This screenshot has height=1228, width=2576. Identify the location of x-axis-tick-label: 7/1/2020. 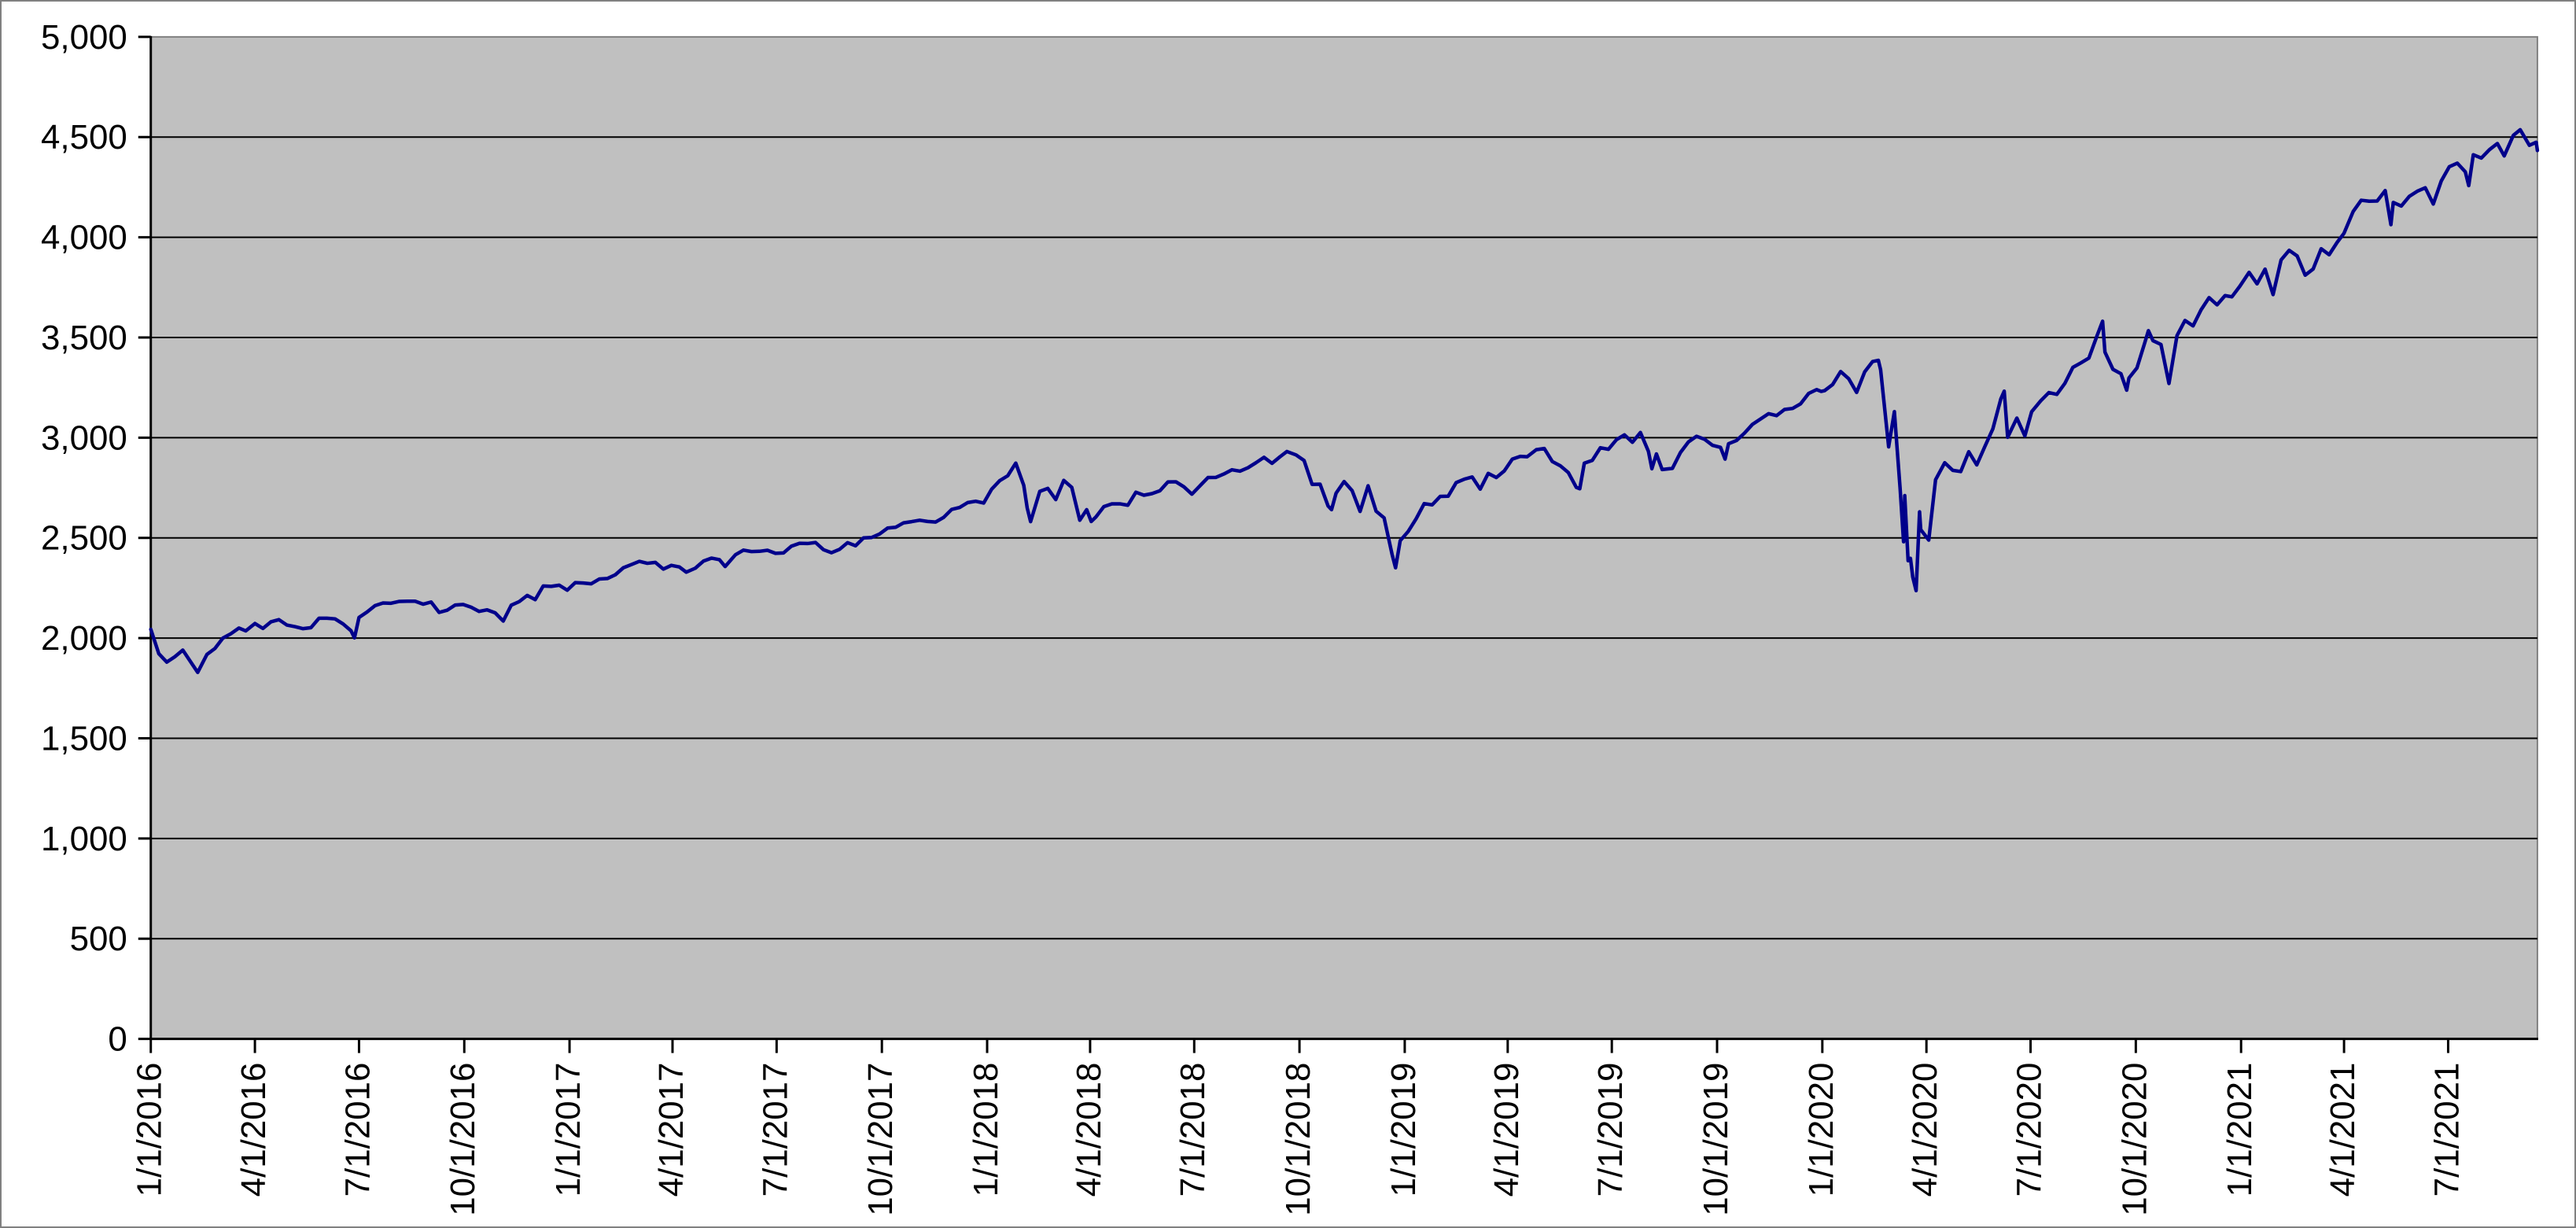
(2029, 1130).